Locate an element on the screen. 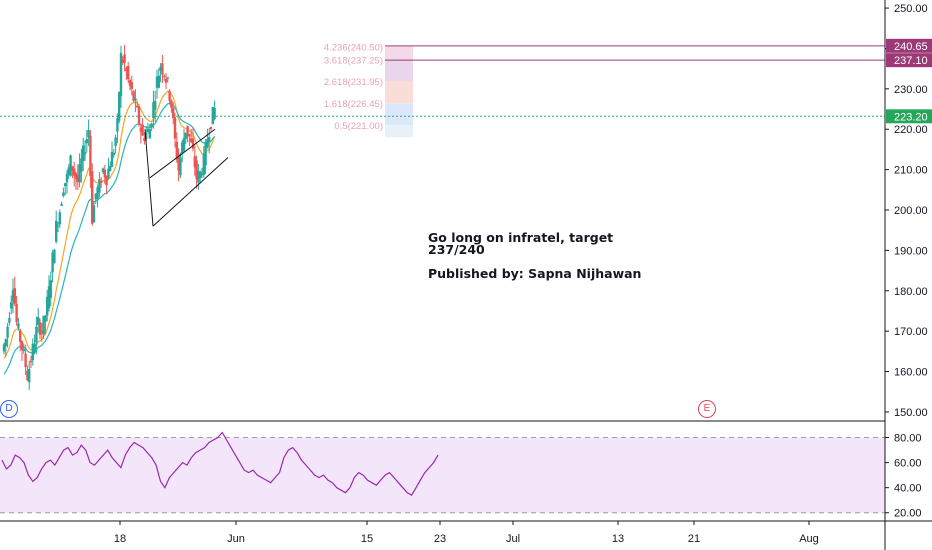 Image resolution: width=932 pixels, height=550 pixels. moving-averages is located at coordinates (109, 232).